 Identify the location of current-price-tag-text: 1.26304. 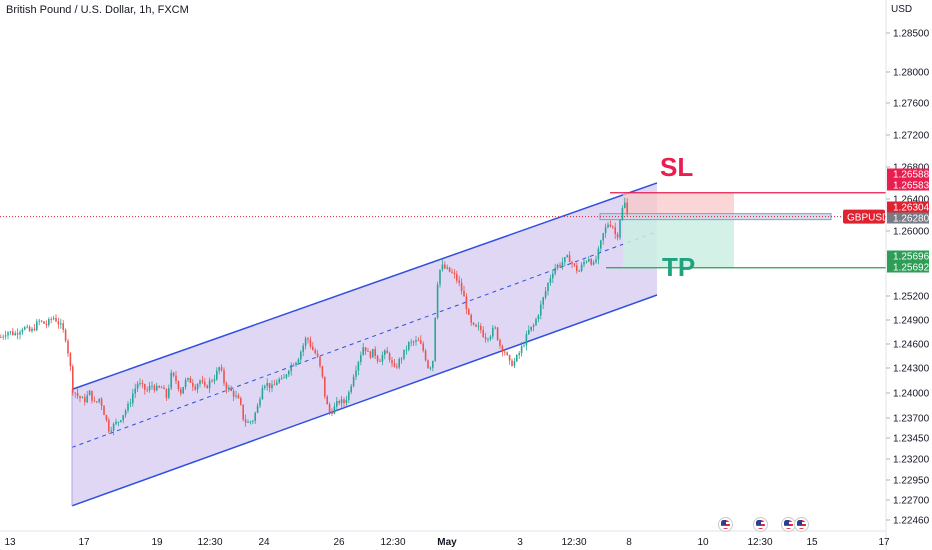
(911, 208).